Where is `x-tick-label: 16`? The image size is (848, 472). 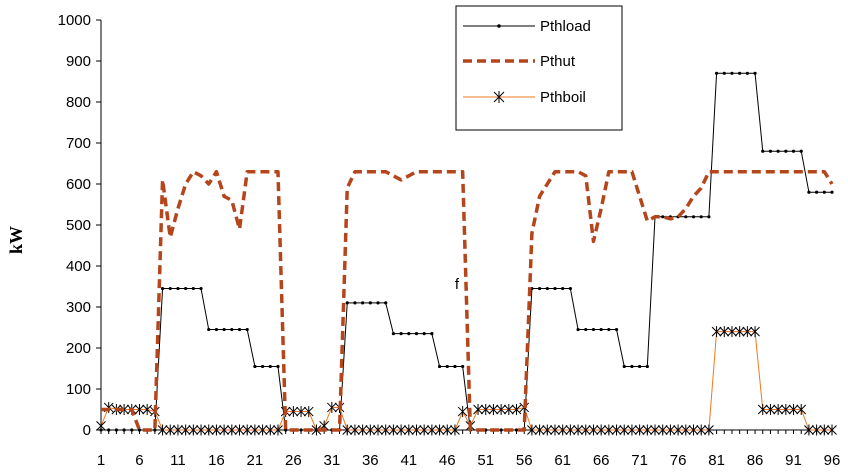
x-tick-label: 16 is located at coordinates (216, 460).